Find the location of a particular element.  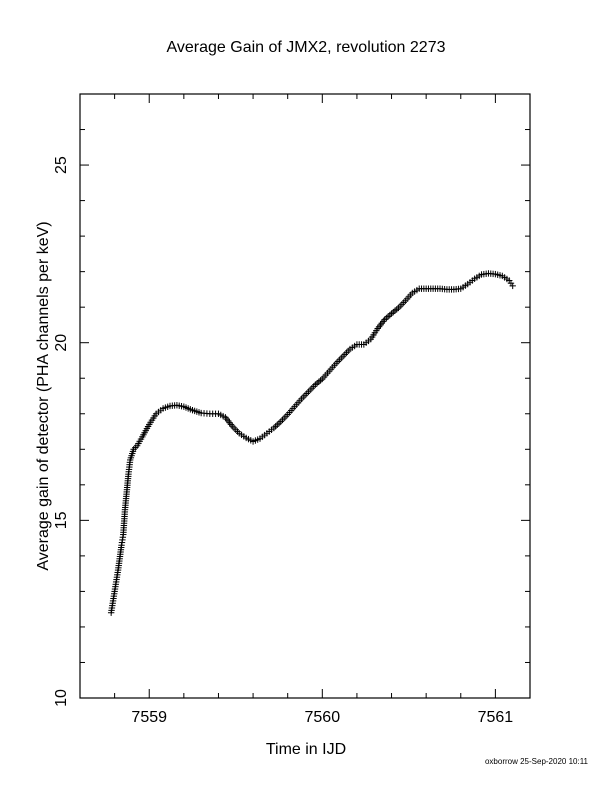

x-tick-label: 7560 is located at coordinates (323, 717).